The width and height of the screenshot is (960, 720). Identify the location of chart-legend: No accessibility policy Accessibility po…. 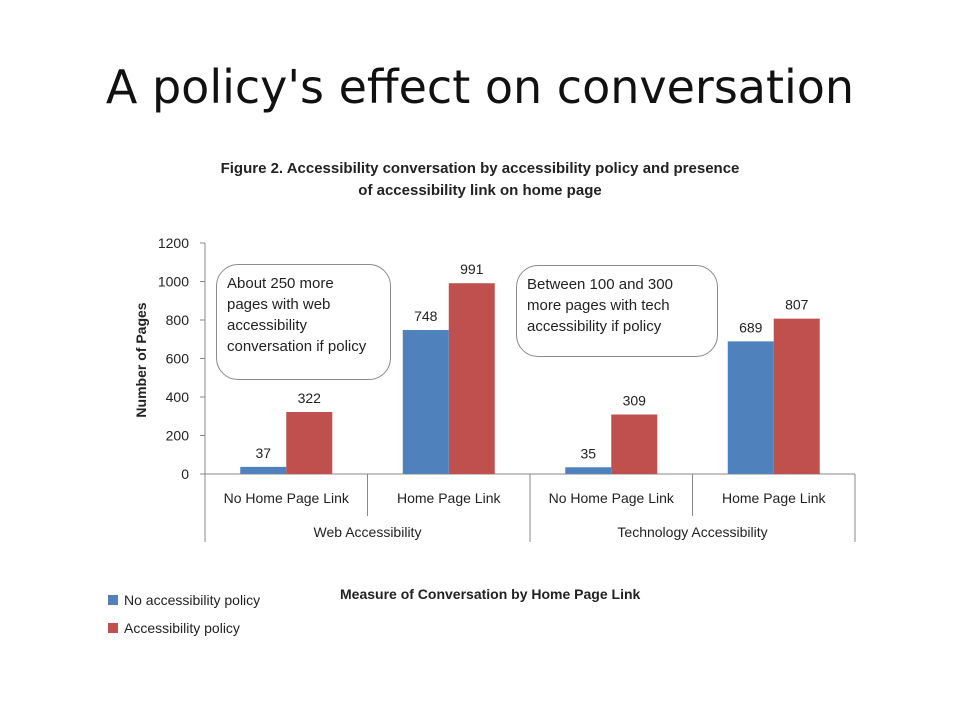
(184, 614).